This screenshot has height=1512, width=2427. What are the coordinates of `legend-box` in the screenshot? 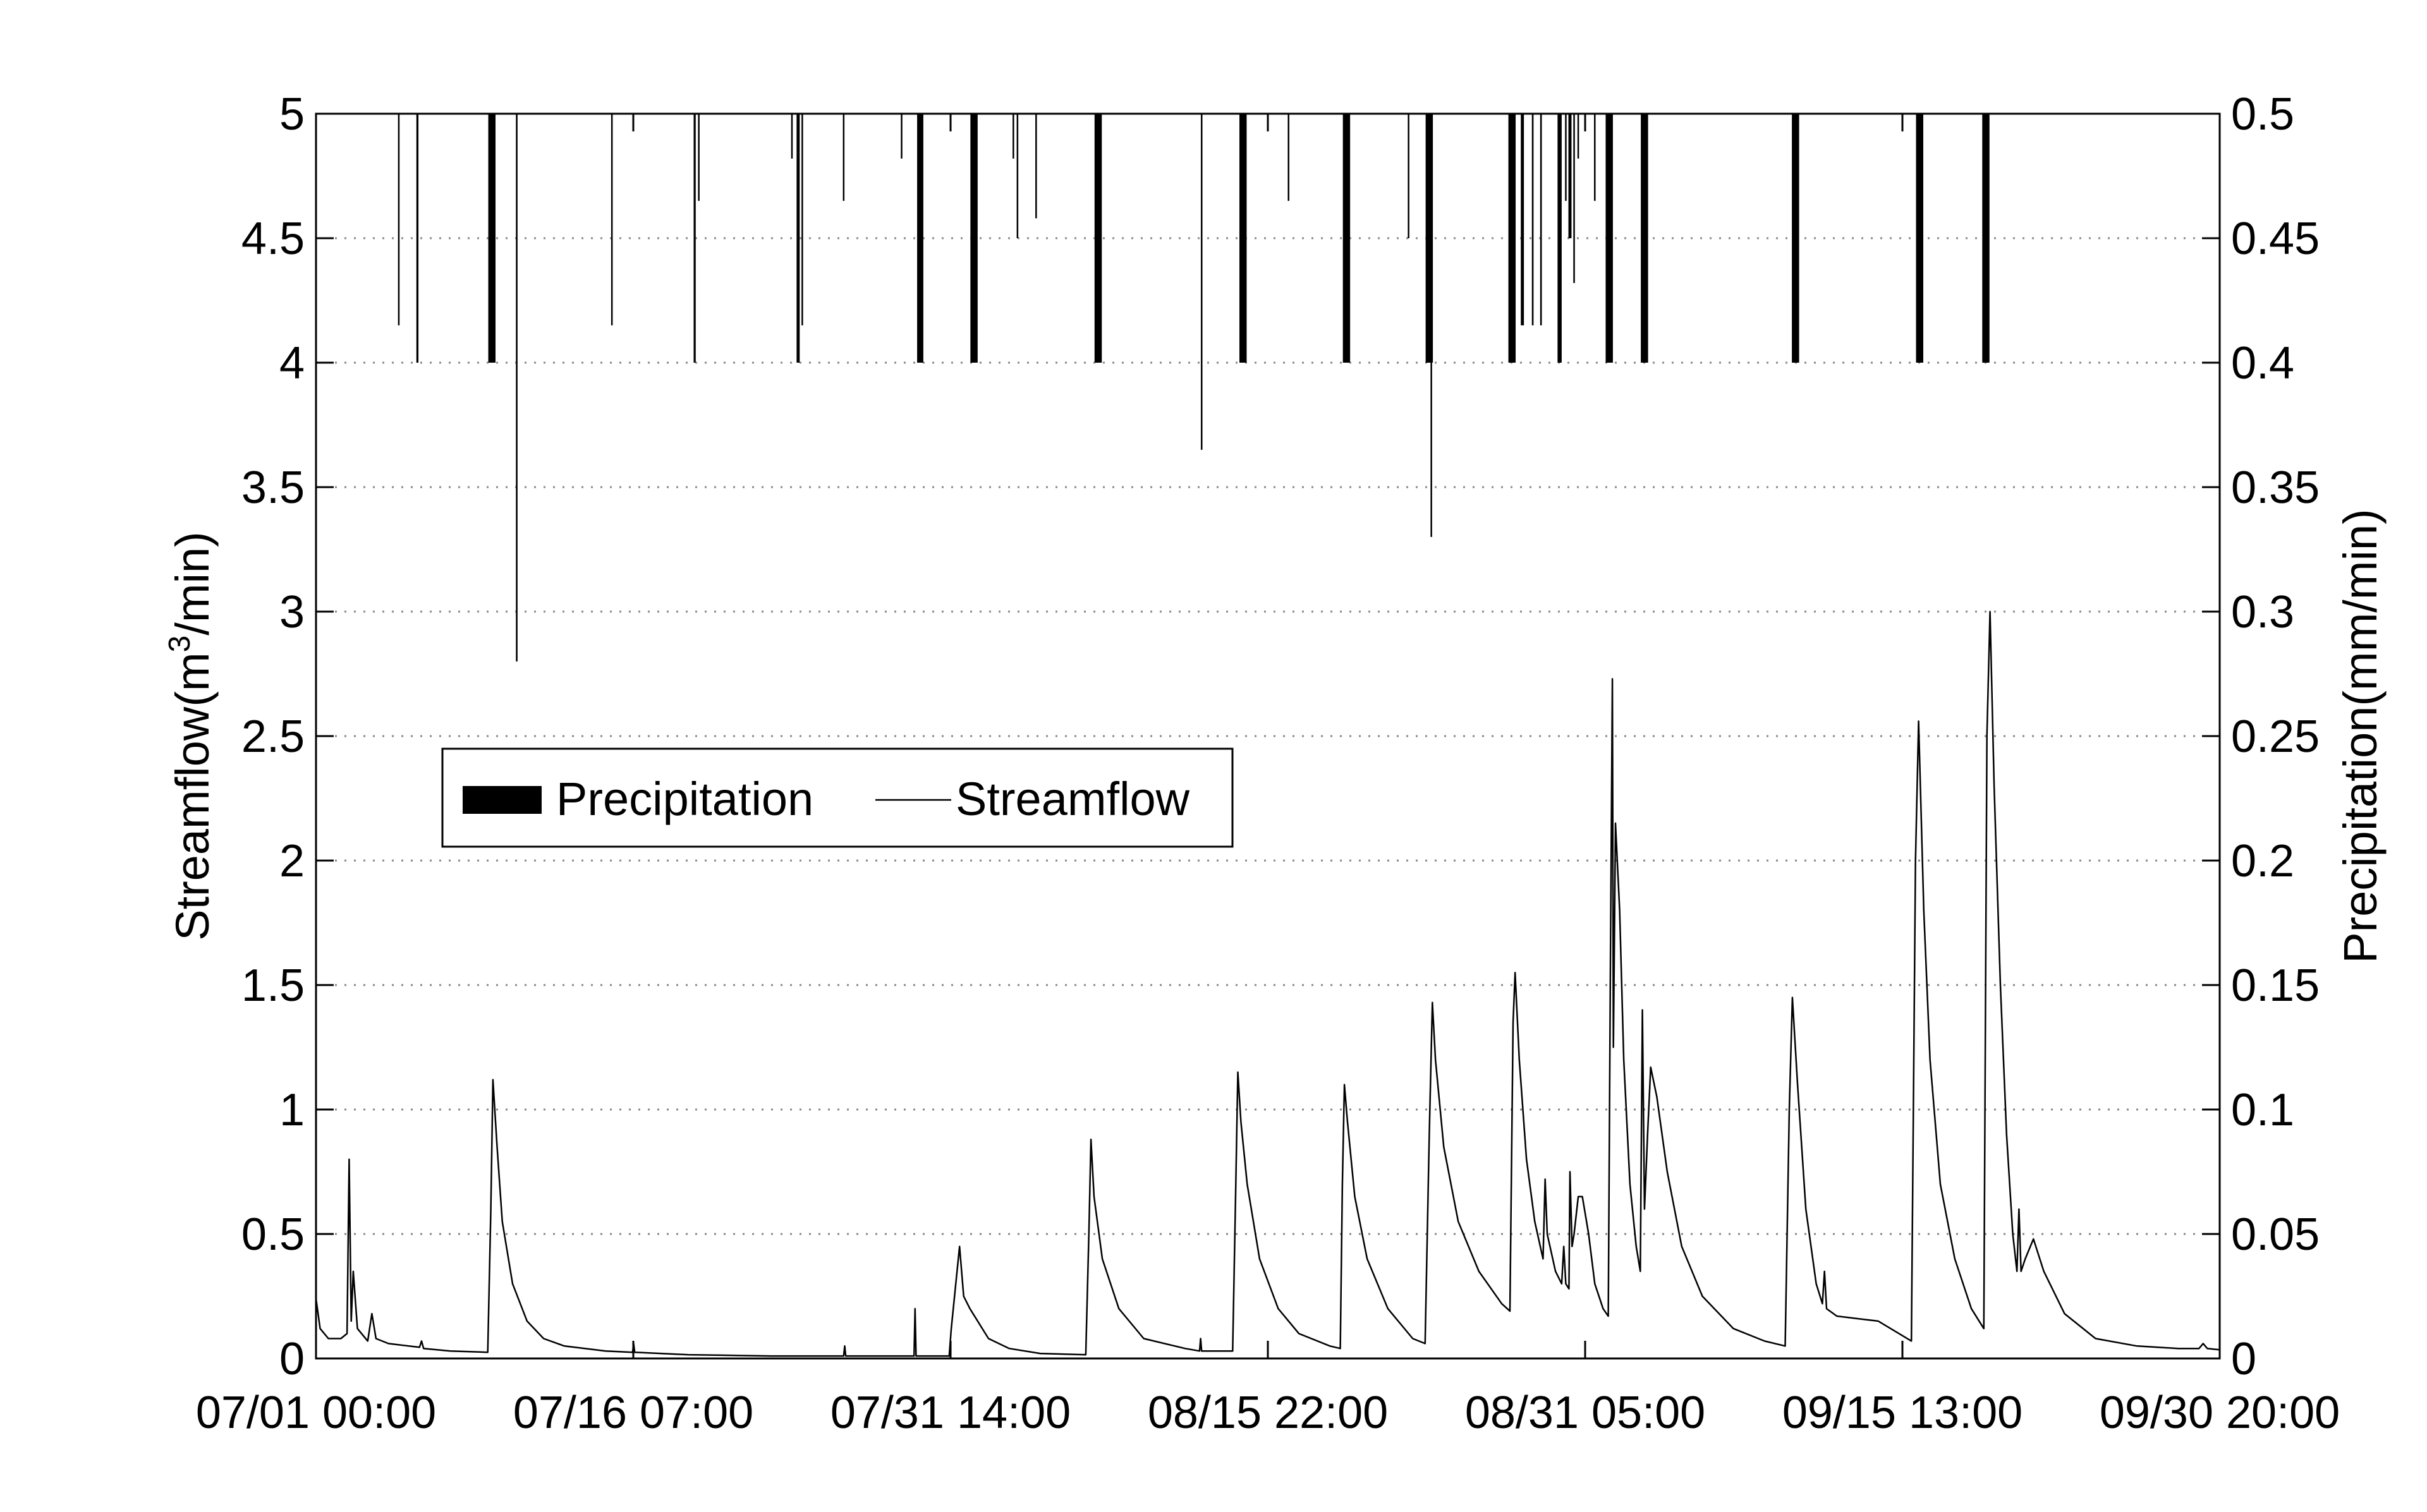 It's located at (838, 798).